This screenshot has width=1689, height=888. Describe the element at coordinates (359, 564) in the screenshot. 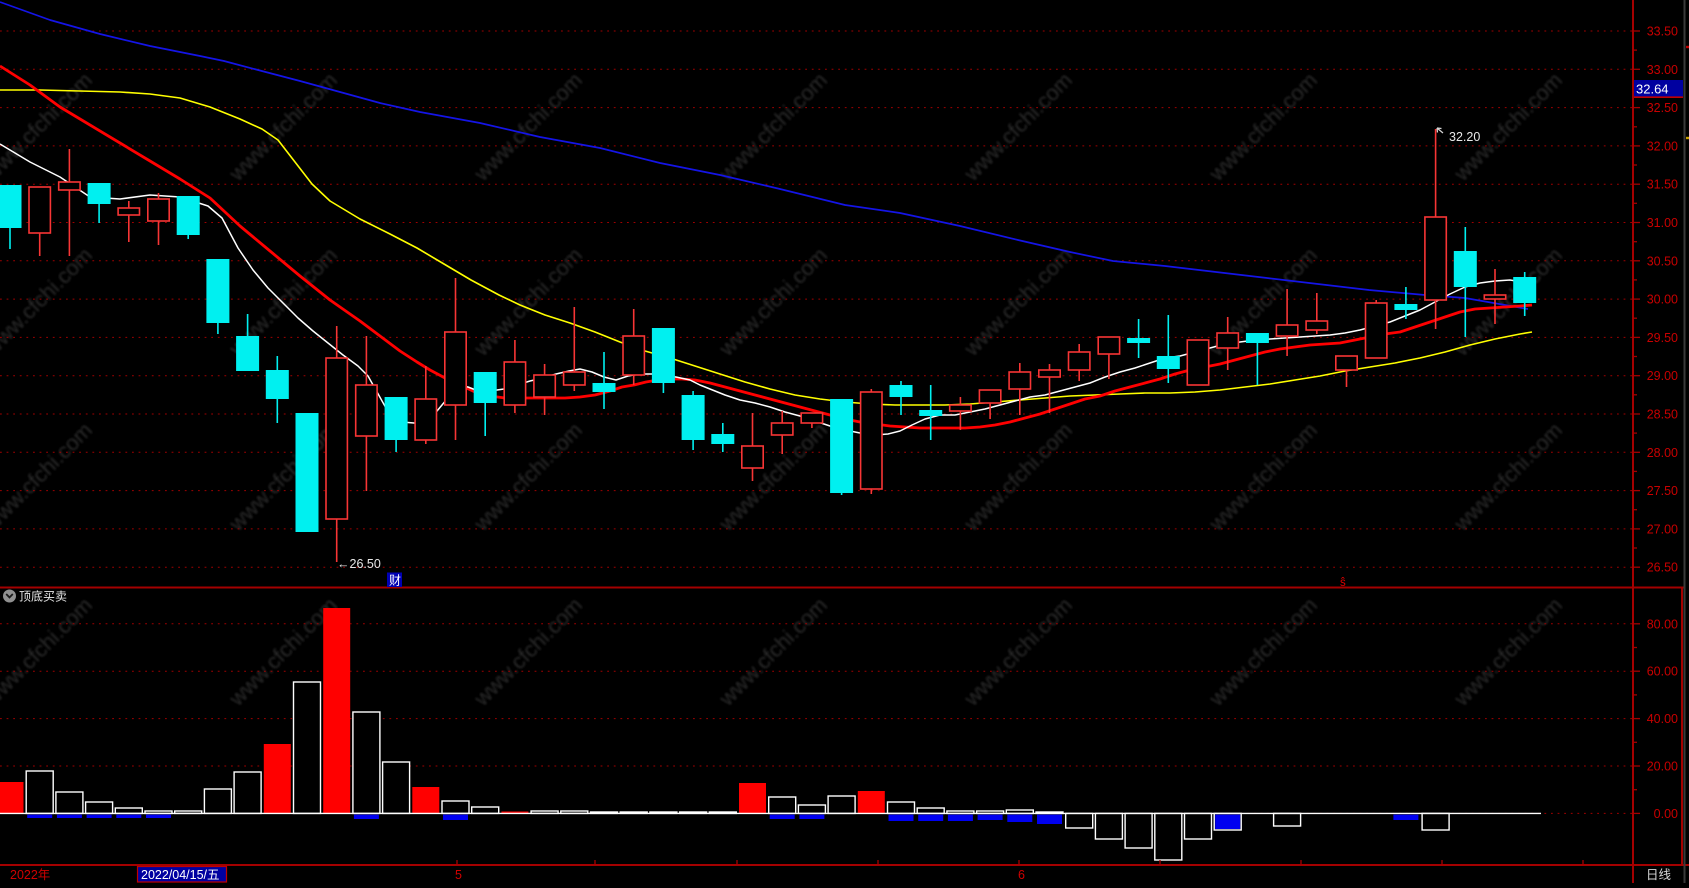

I see `svg-text: ←26.50` at that location.